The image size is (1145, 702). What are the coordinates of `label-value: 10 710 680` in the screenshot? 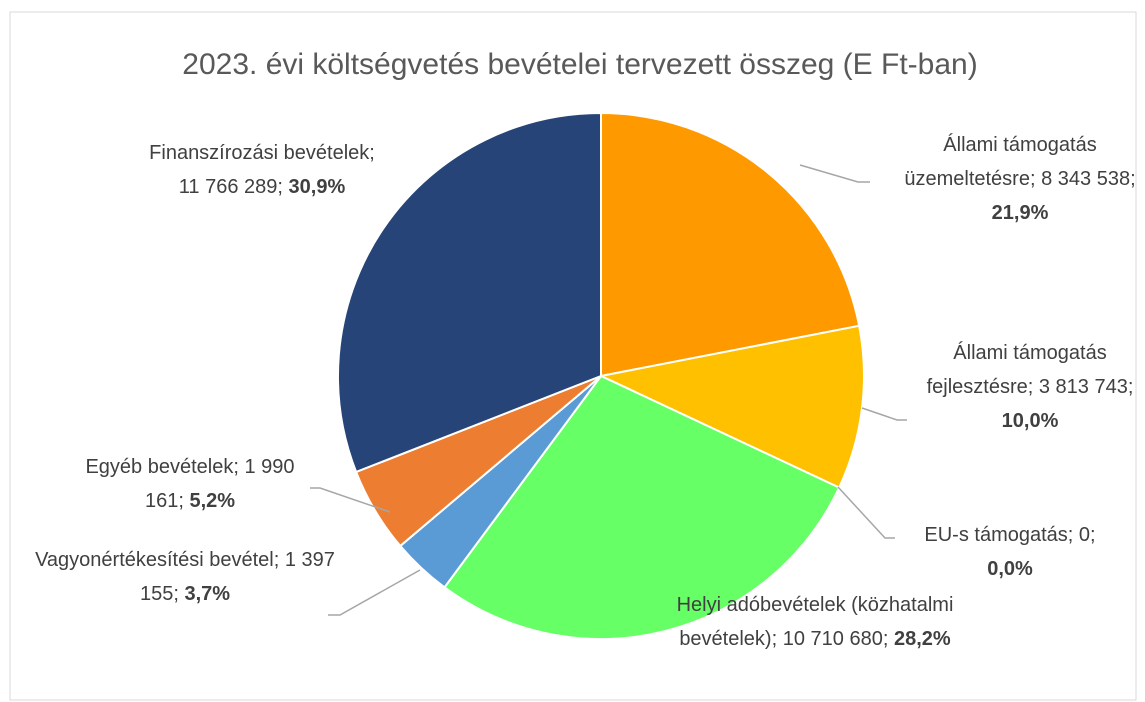 It's located at (838, 639).